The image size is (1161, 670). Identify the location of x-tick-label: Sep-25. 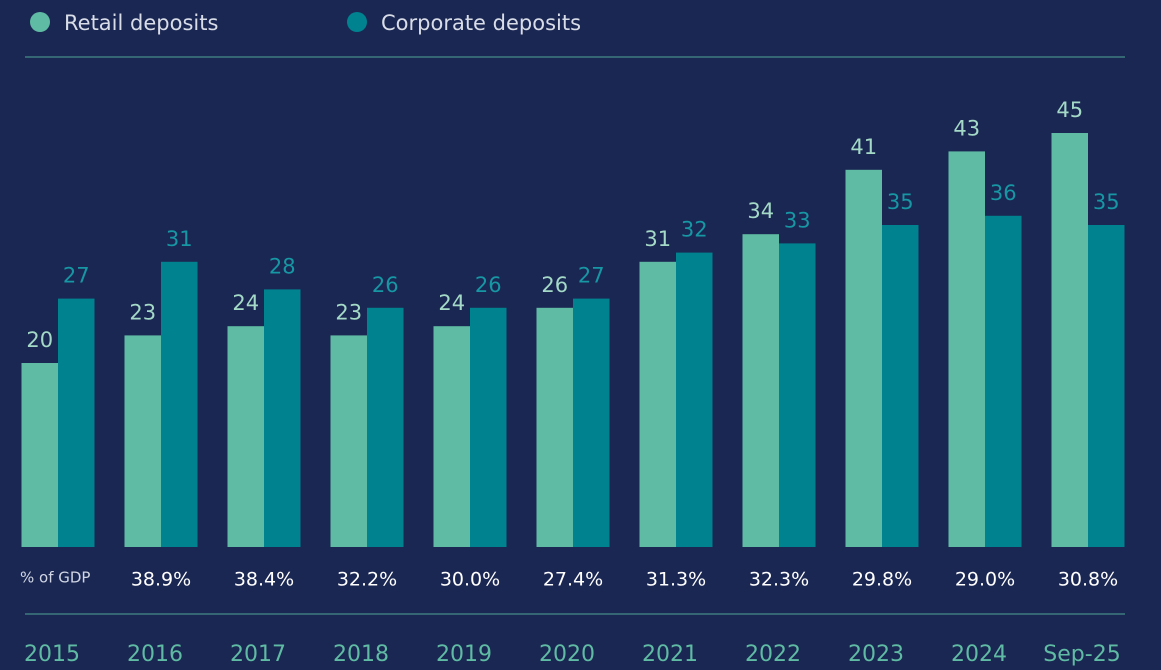
(1081, 654).